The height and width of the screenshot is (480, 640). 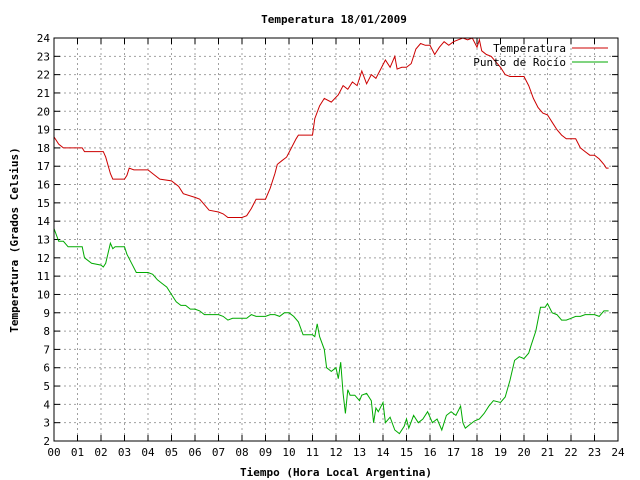 What do you see at coordinates (77, 452) in the screenshot?
I see `x-tick-label: 01` at bounding box center [77, 452].